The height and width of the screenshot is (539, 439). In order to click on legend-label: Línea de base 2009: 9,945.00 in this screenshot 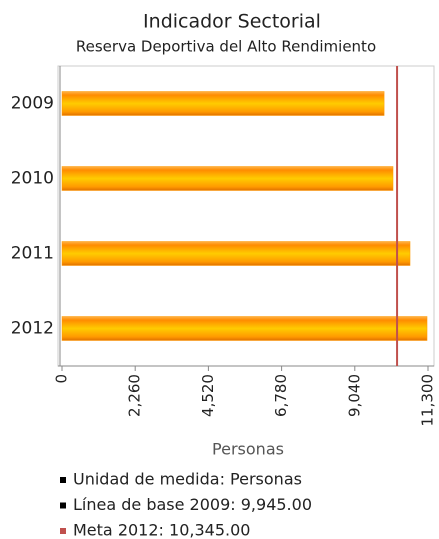, I will do `click(192, 504)`.